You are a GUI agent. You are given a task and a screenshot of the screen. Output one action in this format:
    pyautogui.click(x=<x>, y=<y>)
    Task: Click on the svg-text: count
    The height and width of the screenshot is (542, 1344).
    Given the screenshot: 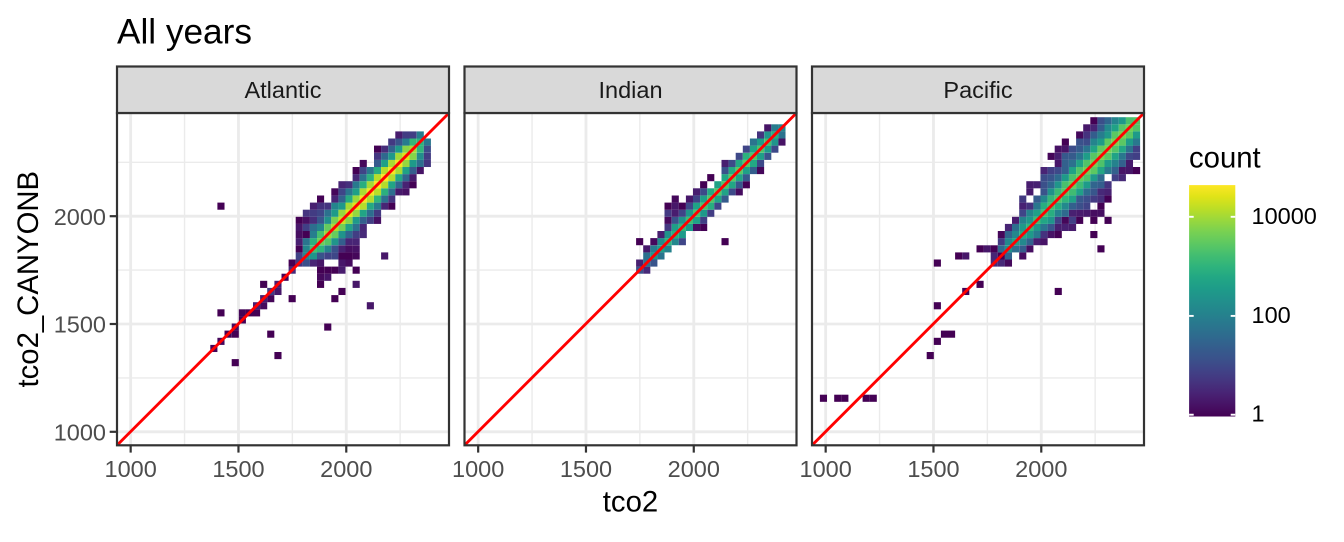 What is the action you would take?
    pyautogui.click(x=1225, y=158)
    